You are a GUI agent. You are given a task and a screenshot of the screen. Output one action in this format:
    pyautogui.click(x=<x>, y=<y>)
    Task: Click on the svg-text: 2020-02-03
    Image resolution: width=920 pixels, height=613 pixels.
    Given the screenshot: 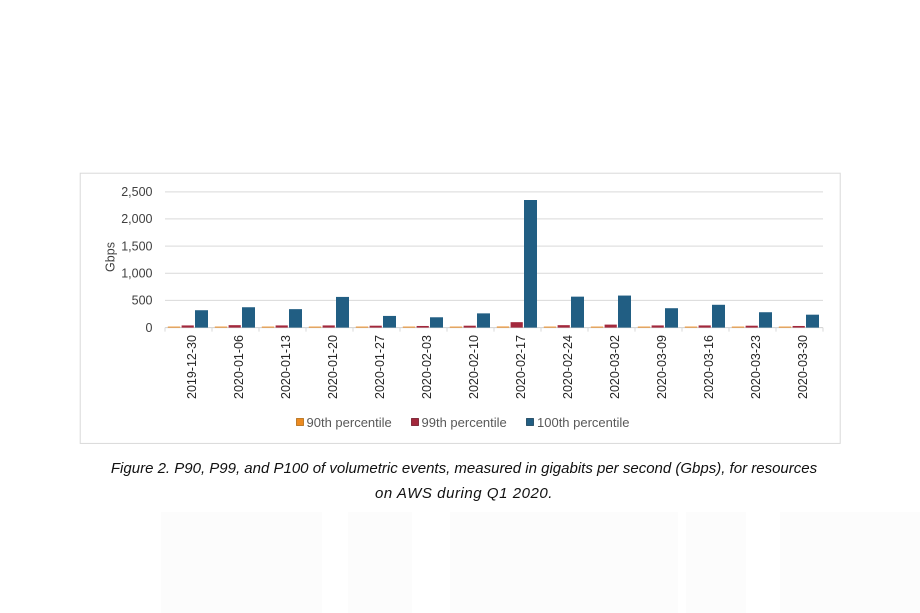 What is the action you would take?
    pyautogui.click(x=427, y=367)
    